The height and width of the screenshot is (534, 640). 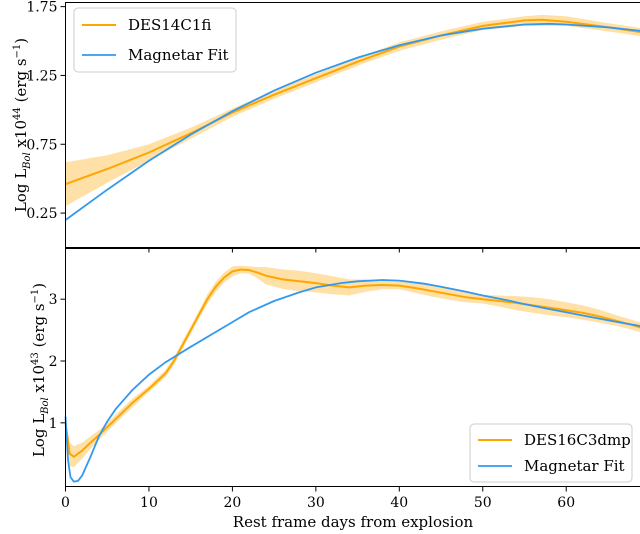 I want to click on x-tick-label: 10, so click(x=149, y=503).